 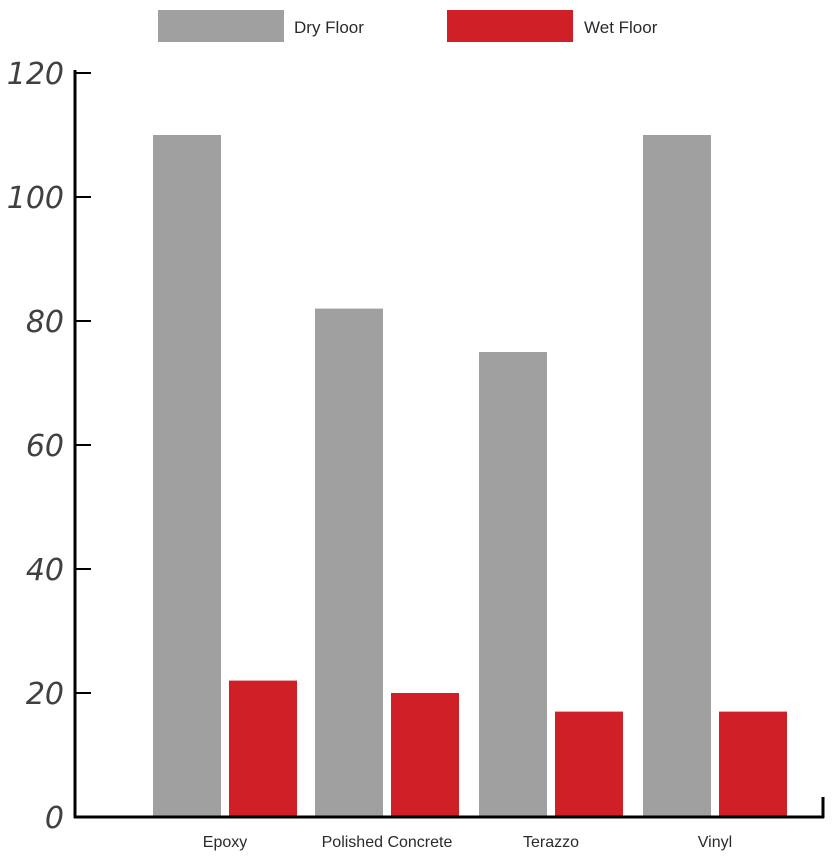 What do you see at coordinates (45, 570) in the screenshot?
I see `y-tick-label: 40` at bounding box center [45, 570].